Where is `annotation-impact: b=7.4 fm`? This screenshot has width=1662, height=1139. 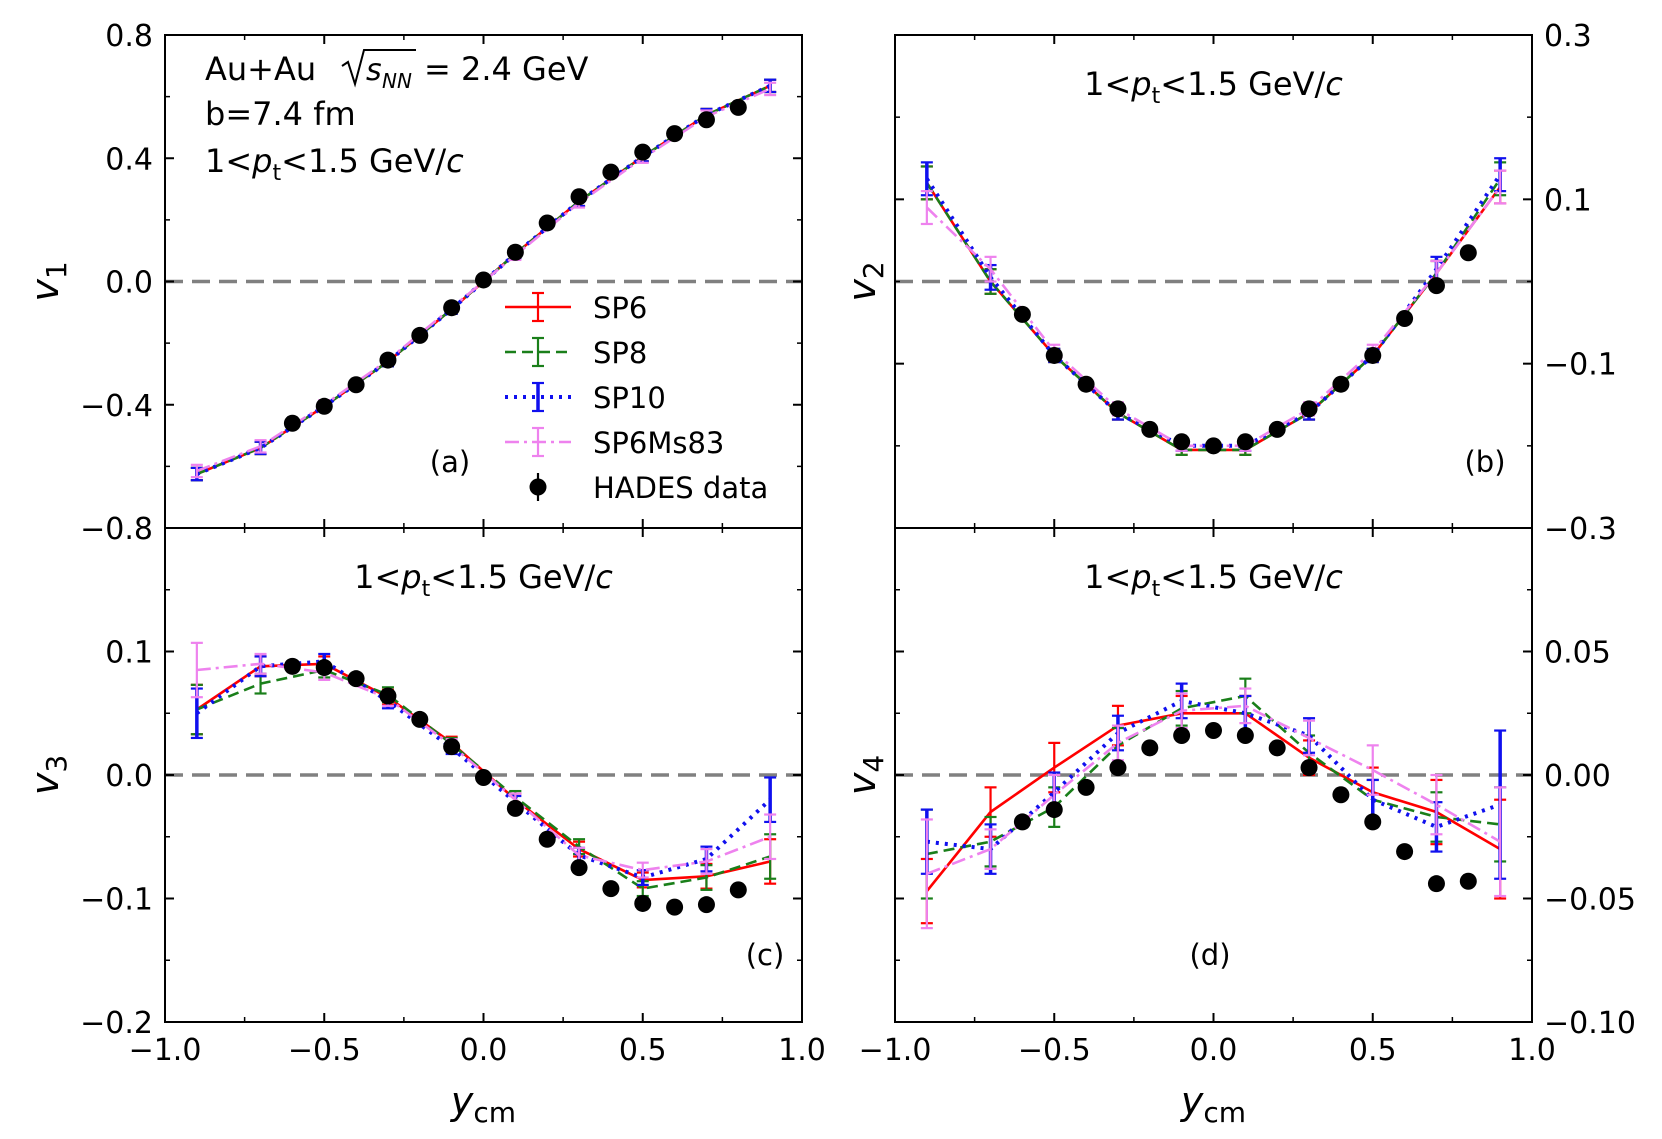 annotation-impact: b=7.4 fm is located at coordinates (280, 114).